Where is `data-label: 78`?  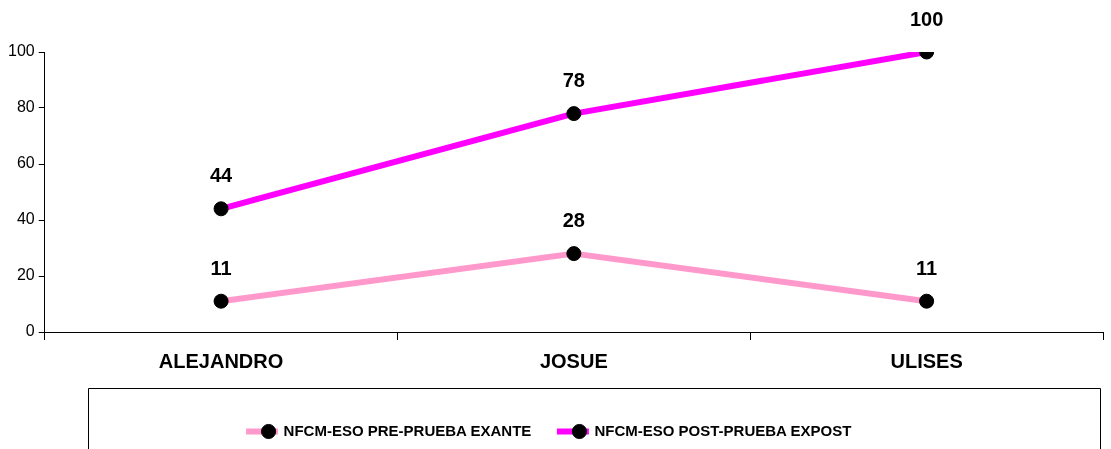 data-label: 78 is located at coordinates (573, 80).